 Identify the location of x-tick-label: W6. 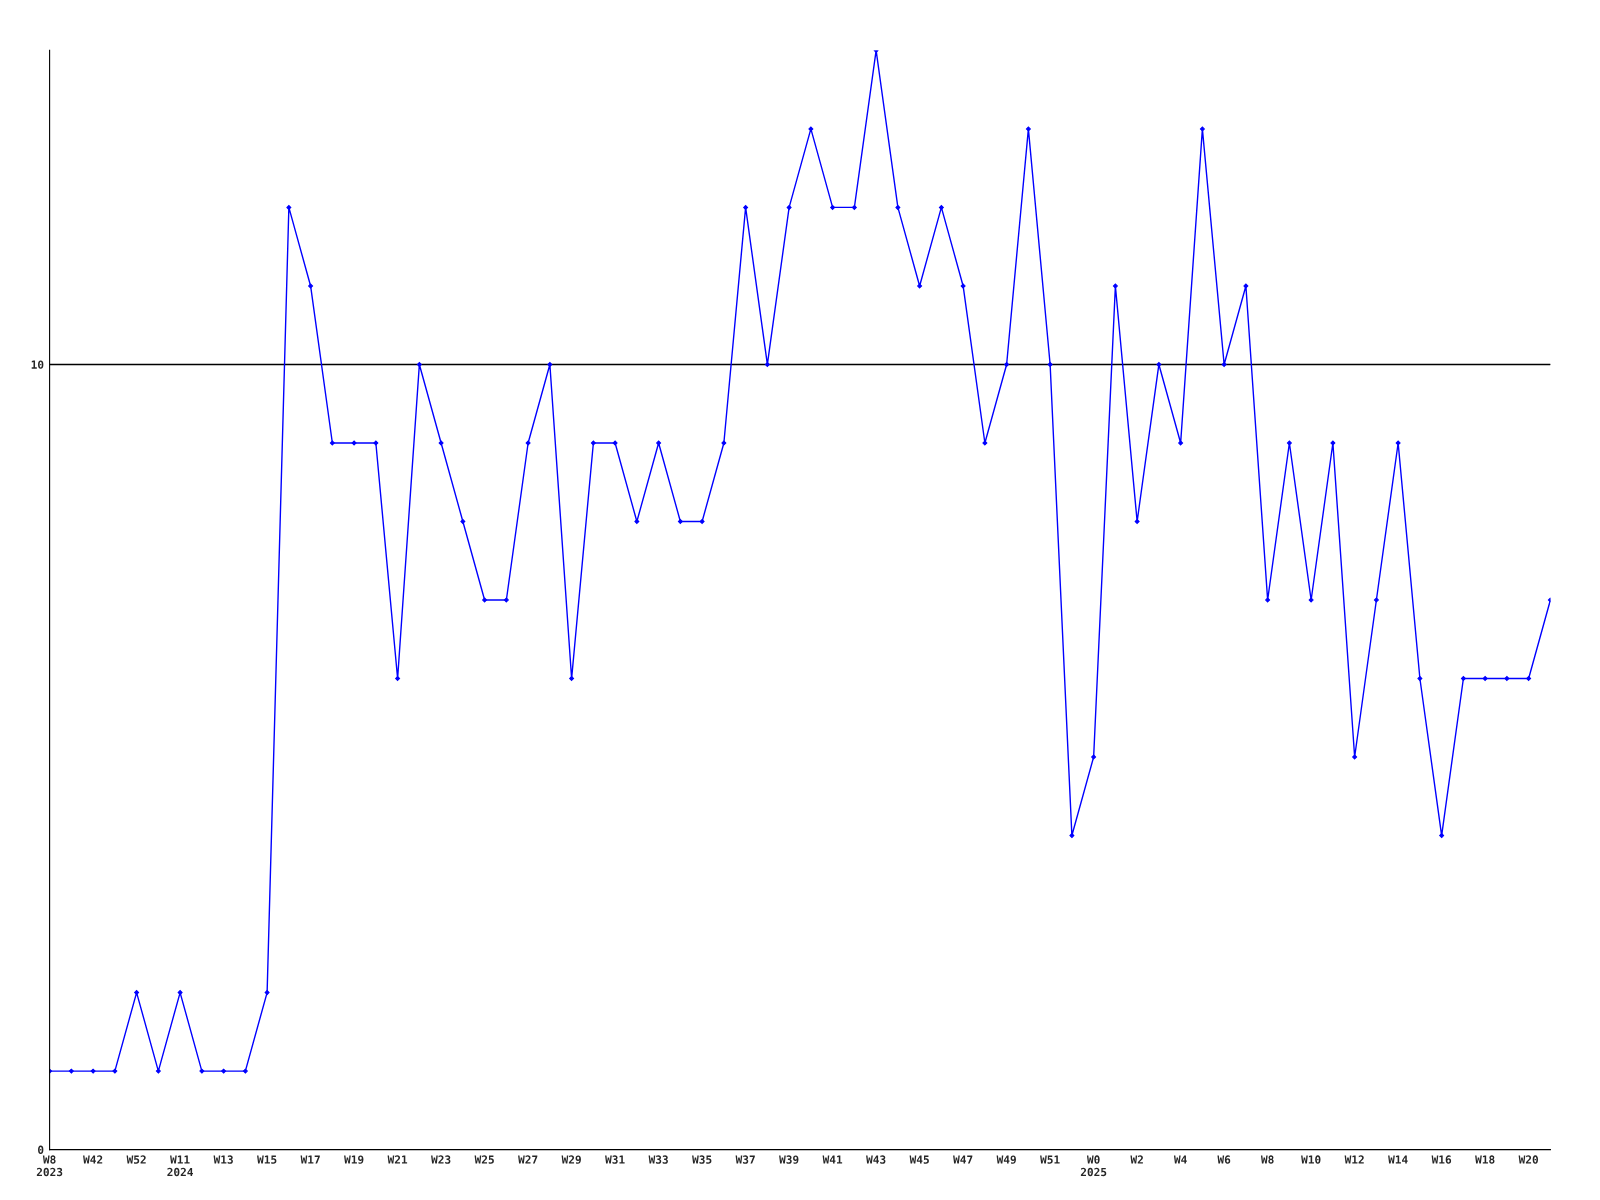
(1224, 1159).